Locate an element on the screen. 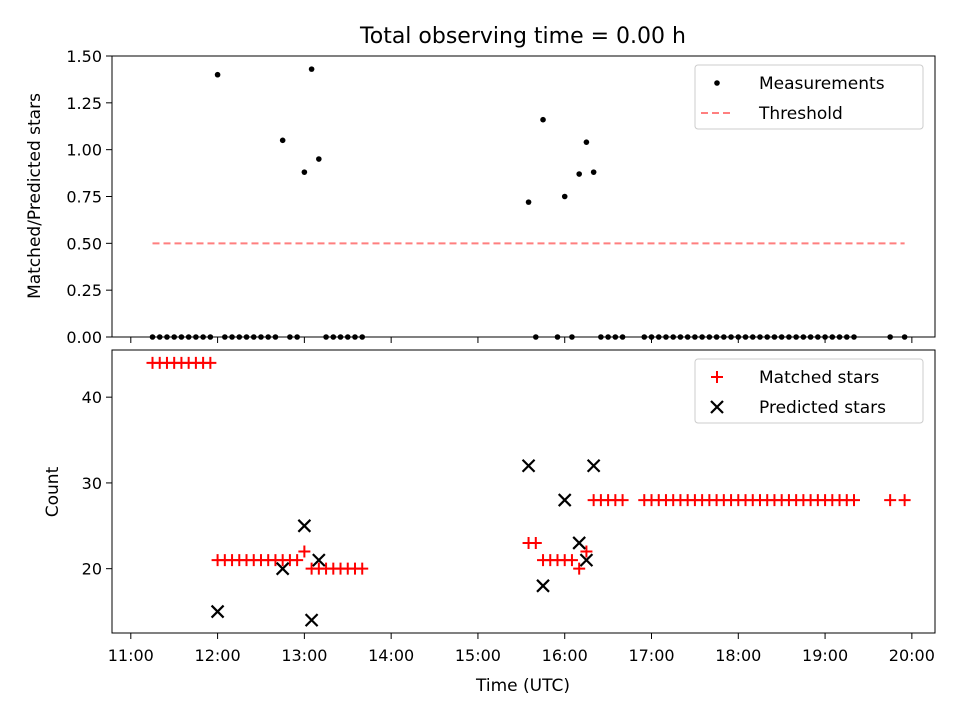 Image resolution: width=960 pixels, height=720 pixels. y-tick-label: 0.00 is located at coordinates (84, 337).